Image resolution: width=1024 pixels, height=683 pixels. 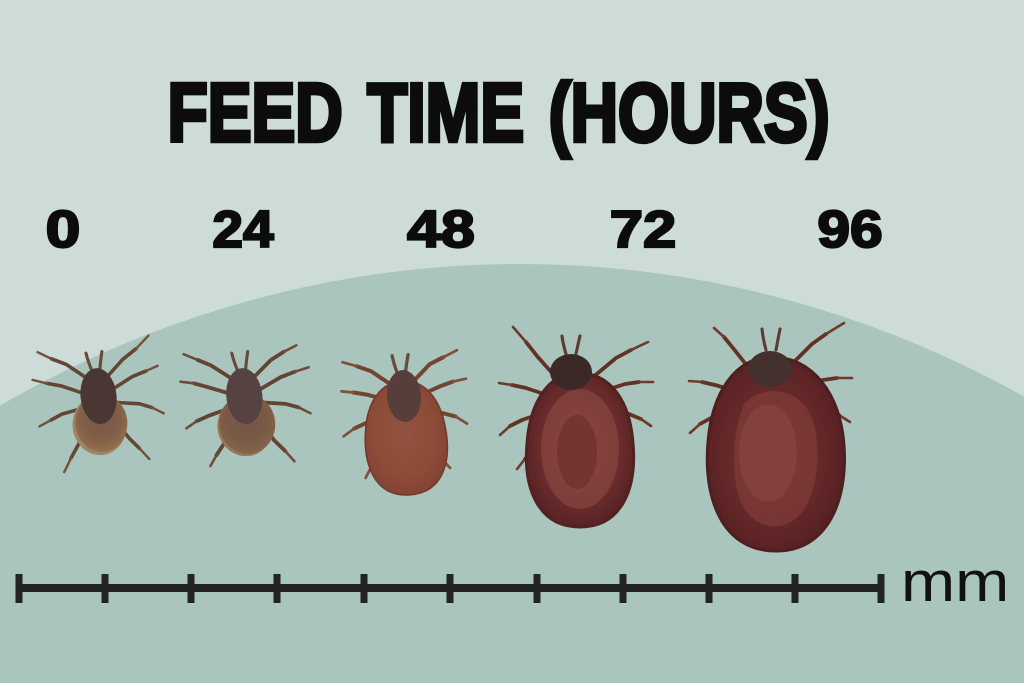 I want to click on svg-text: 48, so click(x=441, y=229).